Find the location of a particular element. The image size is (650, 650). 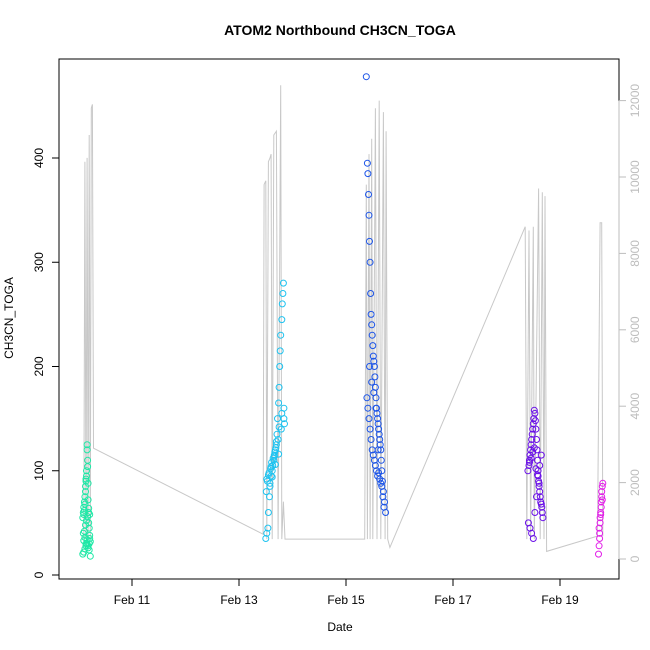

right-tick-label: 0 is located at coordinates (635, 558).